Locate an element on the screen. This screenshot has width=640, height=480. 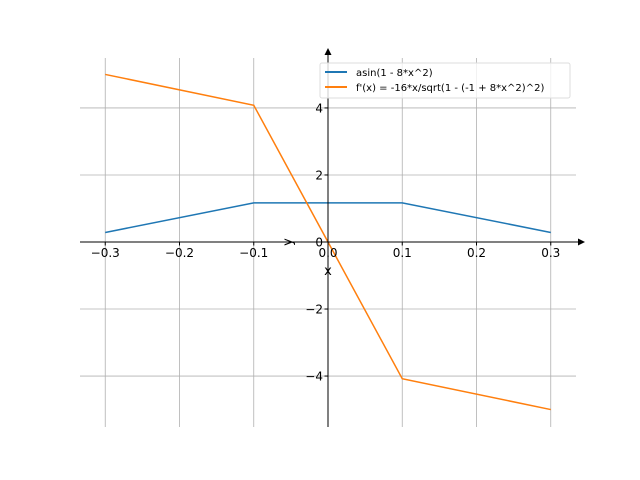
y-axis-arrow-icon is located at coordinates (328, 51).